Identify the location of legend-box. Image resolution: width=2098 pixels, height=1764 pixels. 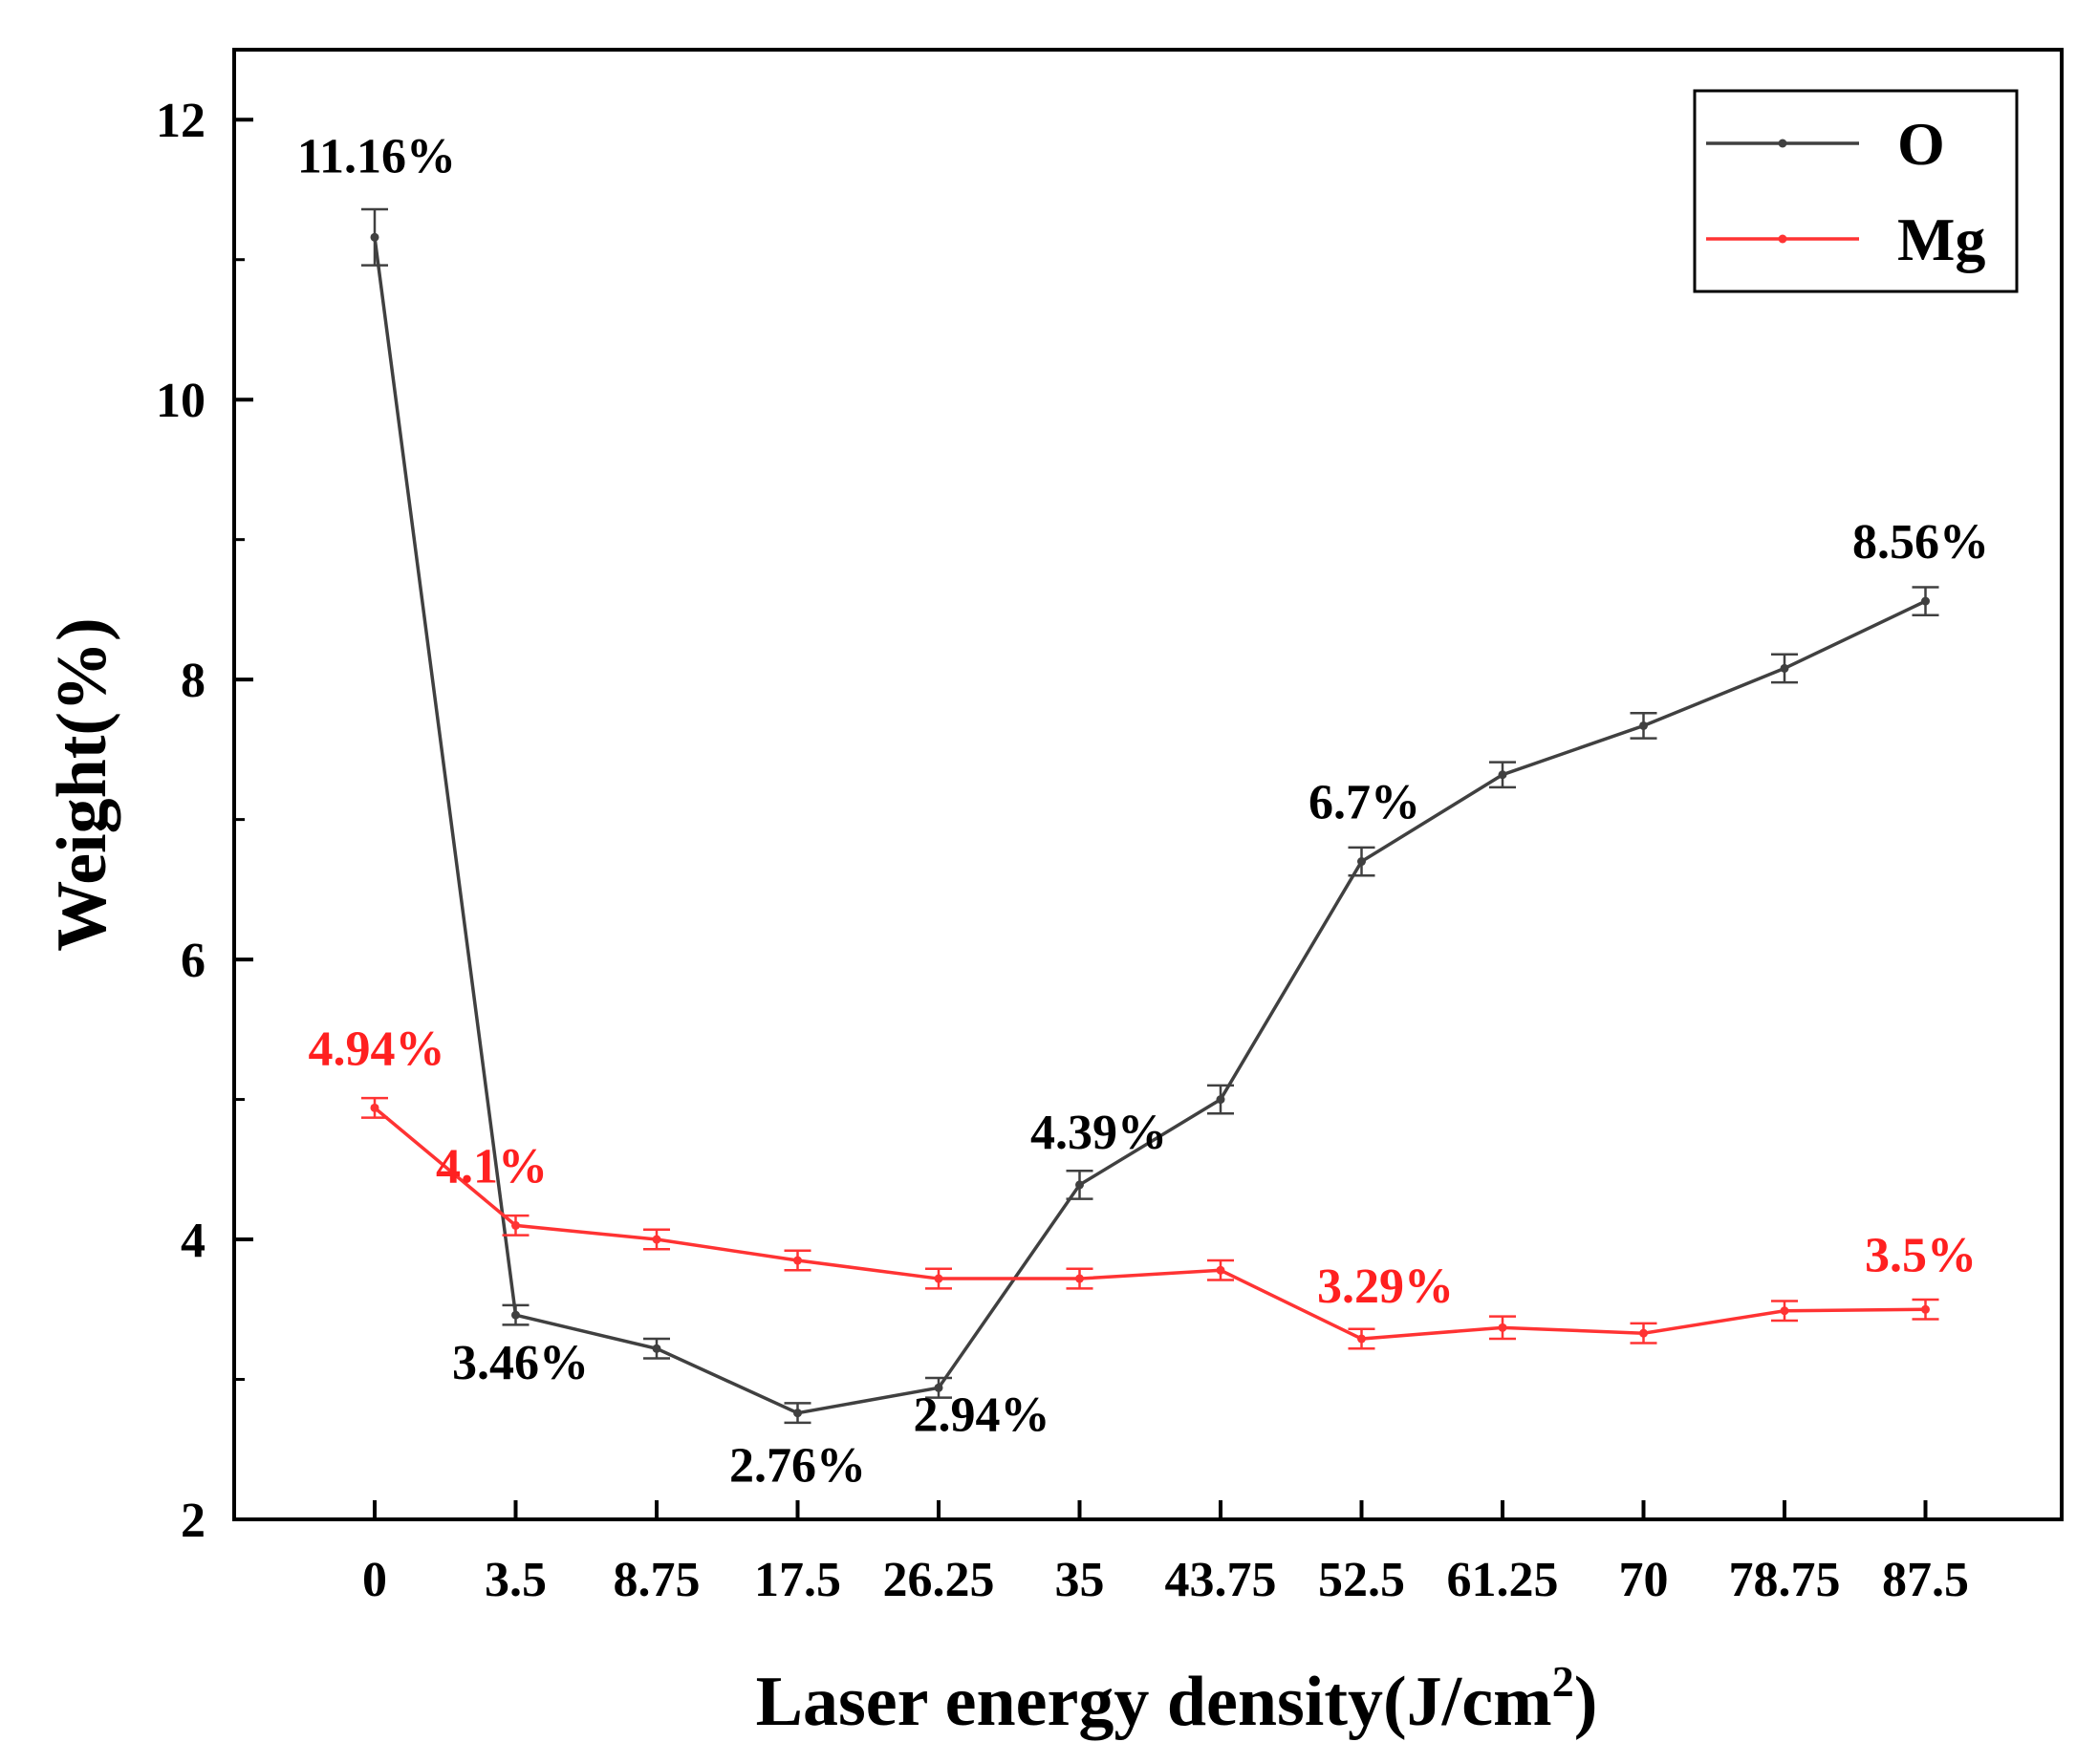
(1856, 191).